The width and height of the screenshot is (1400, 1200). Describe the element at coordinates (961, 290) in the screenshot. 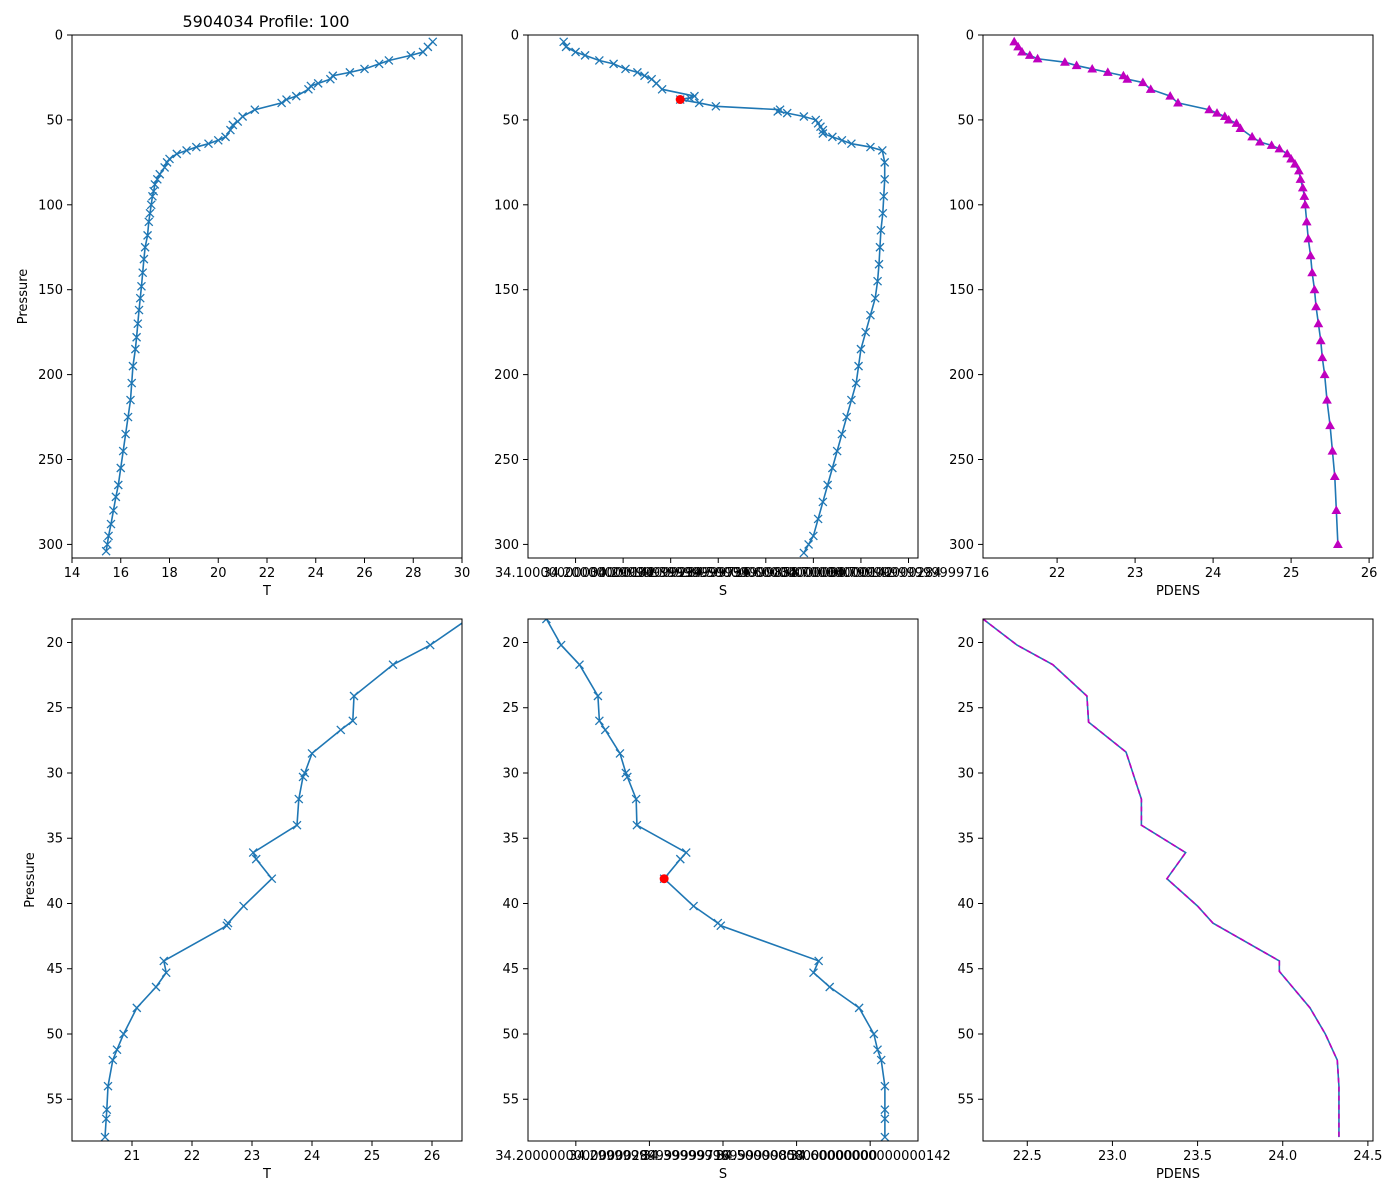

I see `y-tick-label: 150` at that location.